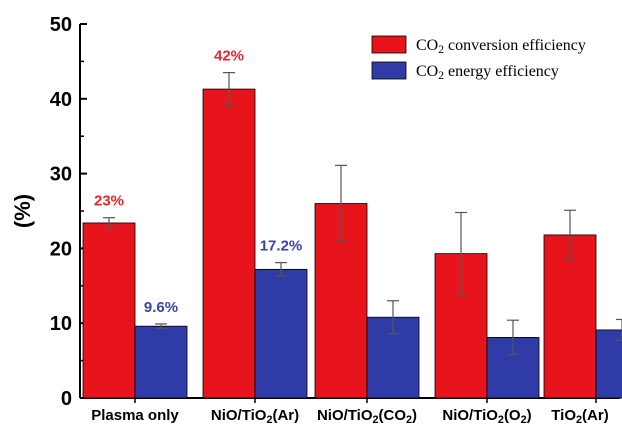  I want to click on data-label: 42%, so click(229, 56).